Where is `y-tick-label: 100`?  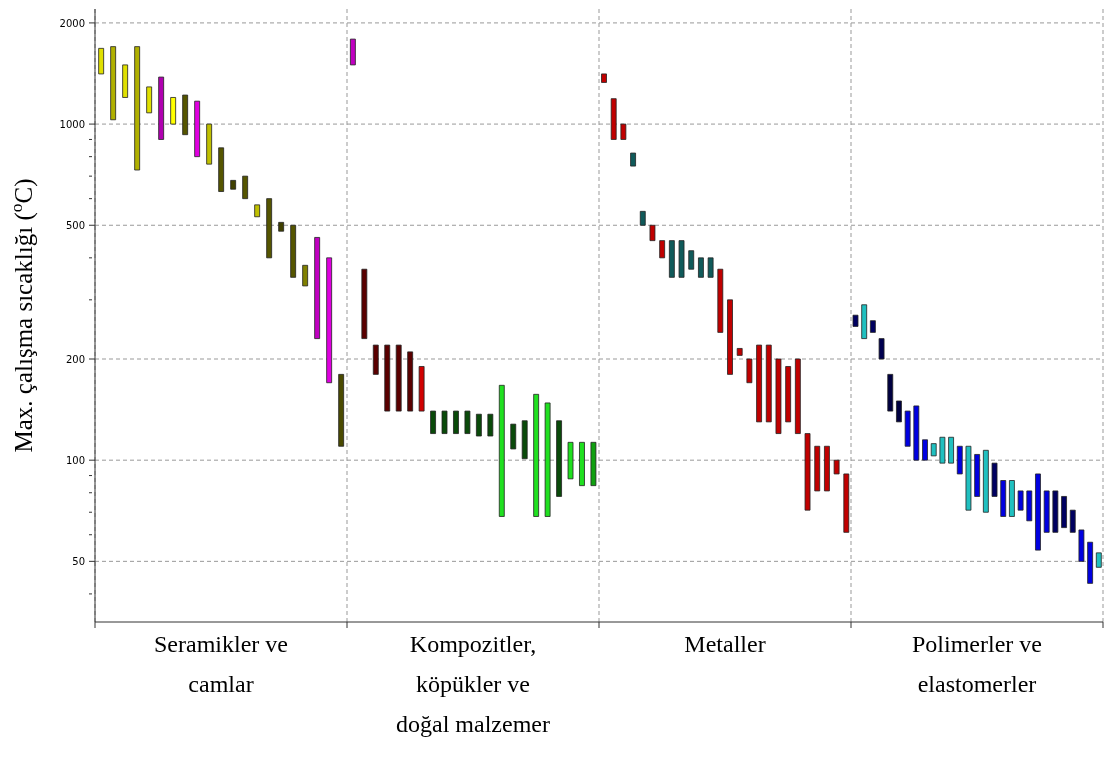 y-tick-label: 100 is located at coordinates (75, 461).